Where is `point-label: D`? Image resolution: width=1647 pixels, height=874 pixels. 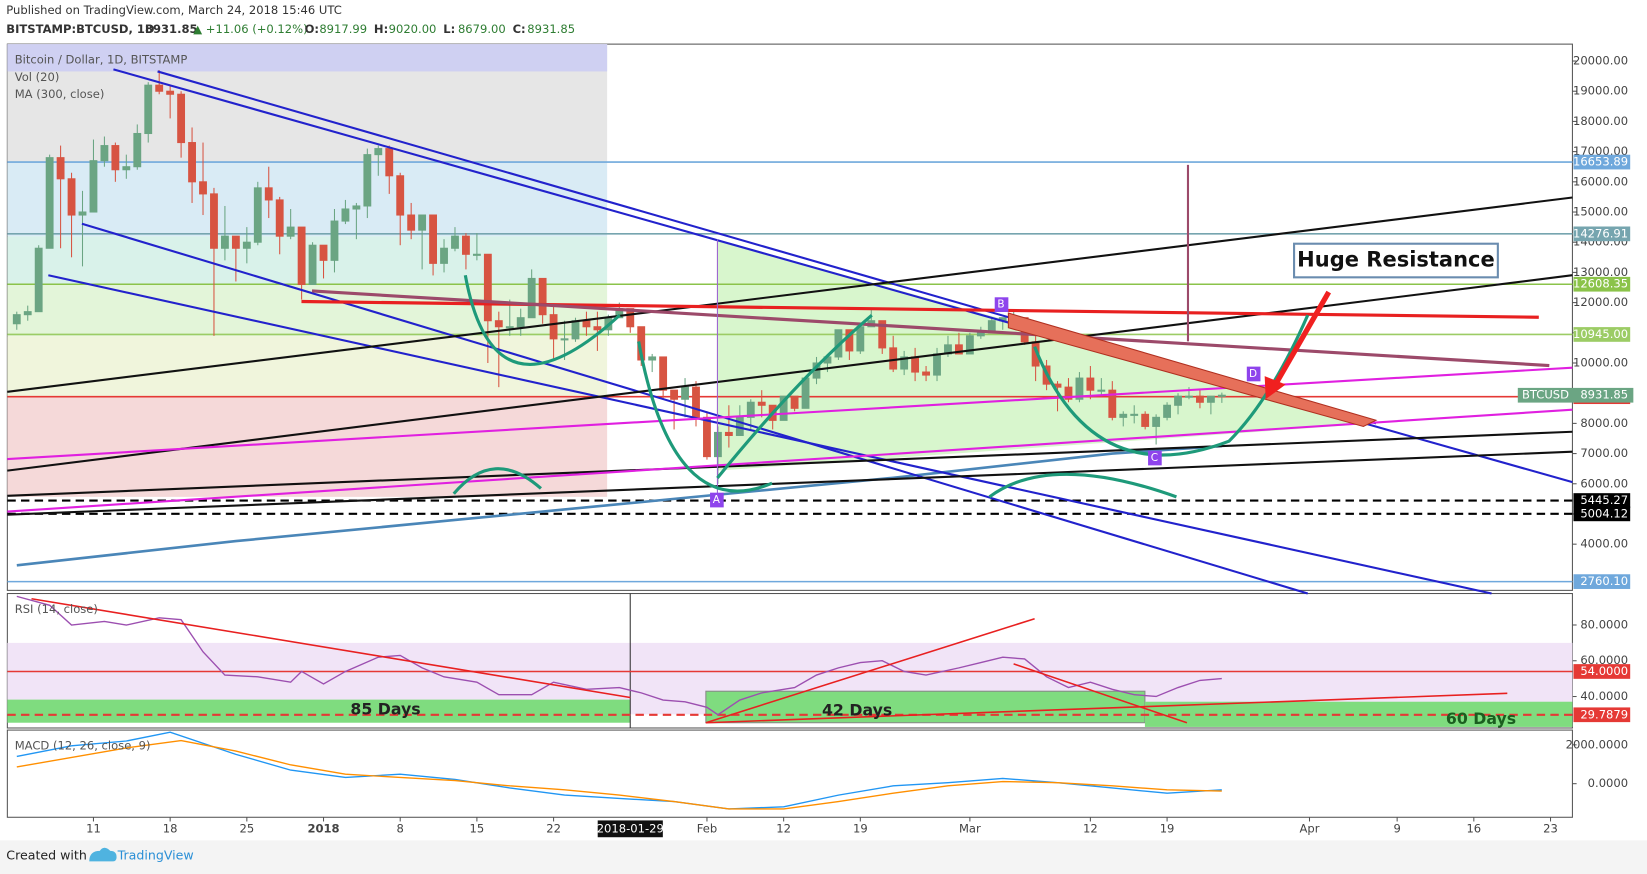
point-label: D is located at coordinates (1253, 374).